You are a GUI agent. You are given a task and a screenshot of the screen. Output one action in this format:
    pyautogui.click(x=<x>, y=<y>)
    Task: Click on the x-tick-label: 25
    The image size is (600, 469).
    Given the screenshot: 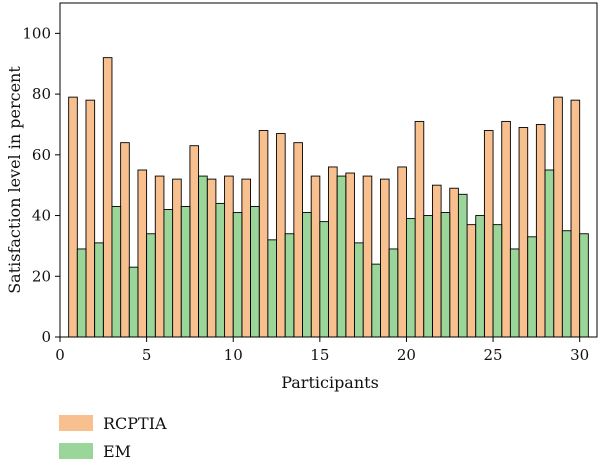 What is the action you would take?
    pyautogui.click(x=493, y=355)
    